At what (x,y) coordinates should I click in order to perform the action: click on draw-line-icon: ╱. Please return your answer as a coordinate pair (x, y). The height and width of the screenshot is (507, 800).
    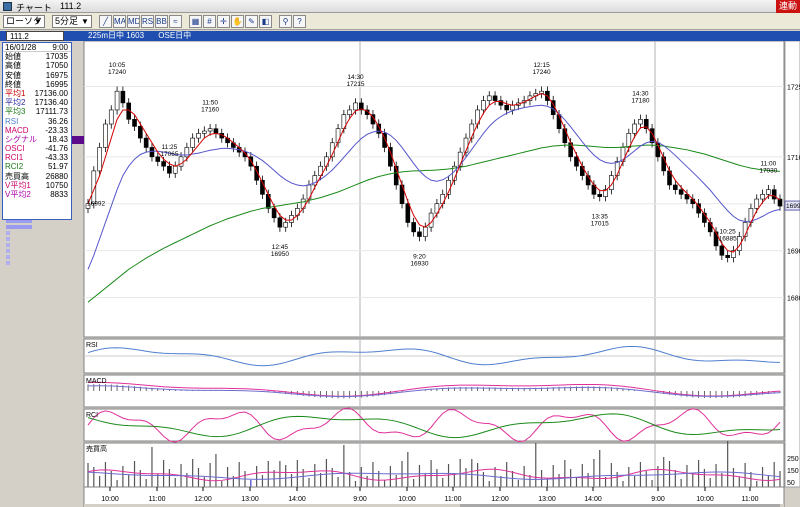
    Looking at the image, I should click on (105, 21).